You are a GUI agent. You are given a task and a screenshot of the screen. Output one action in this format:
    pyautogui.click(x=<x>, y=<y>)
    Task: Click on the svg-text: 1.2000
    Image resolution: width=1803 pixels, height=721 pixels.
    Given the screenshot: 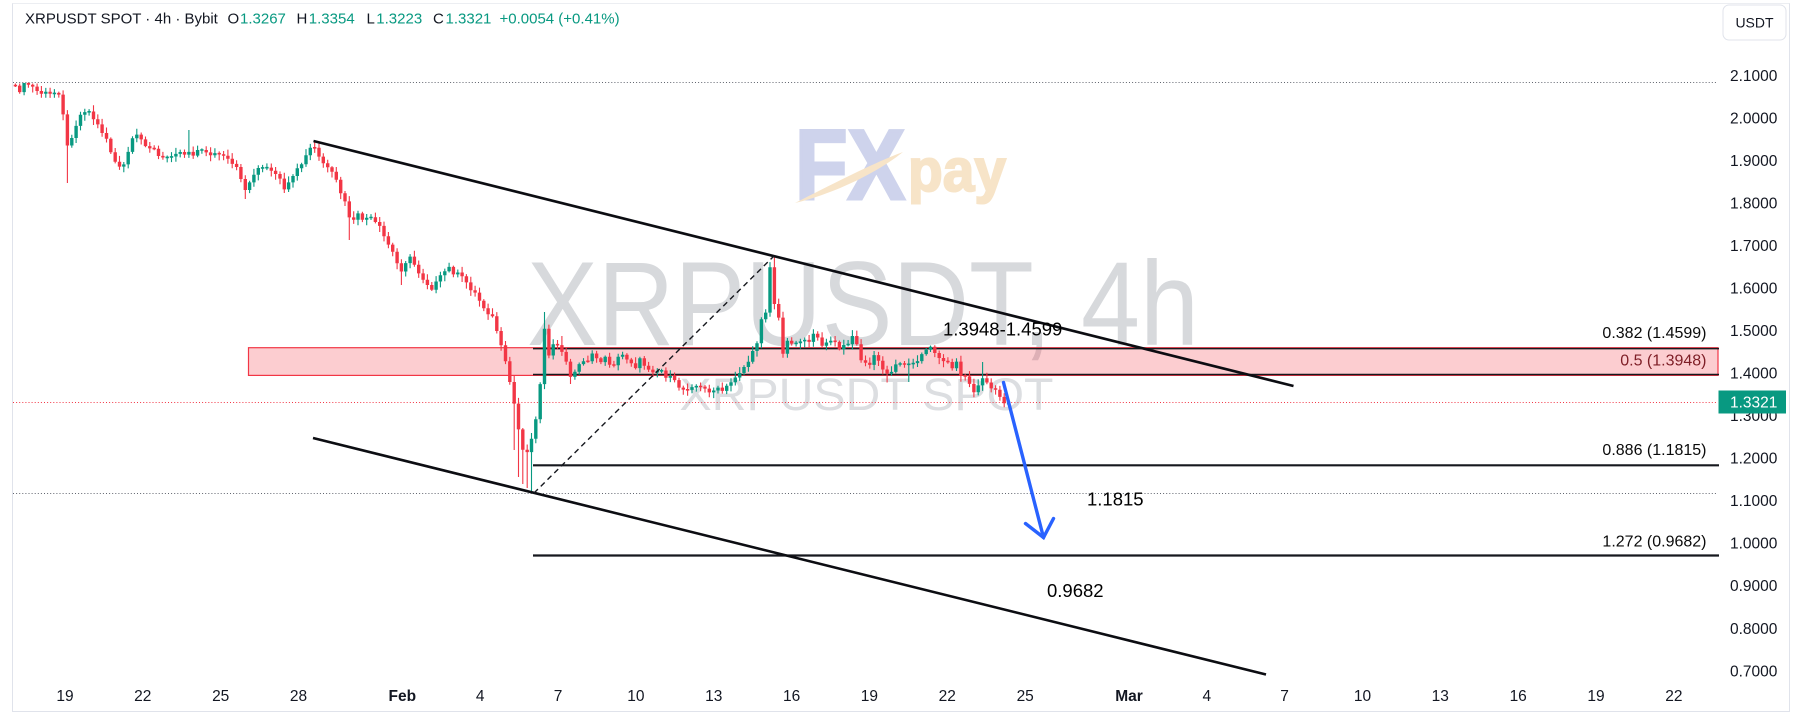 What is the action you would take?
    pyautogui.click(x=1754, y=459)
    